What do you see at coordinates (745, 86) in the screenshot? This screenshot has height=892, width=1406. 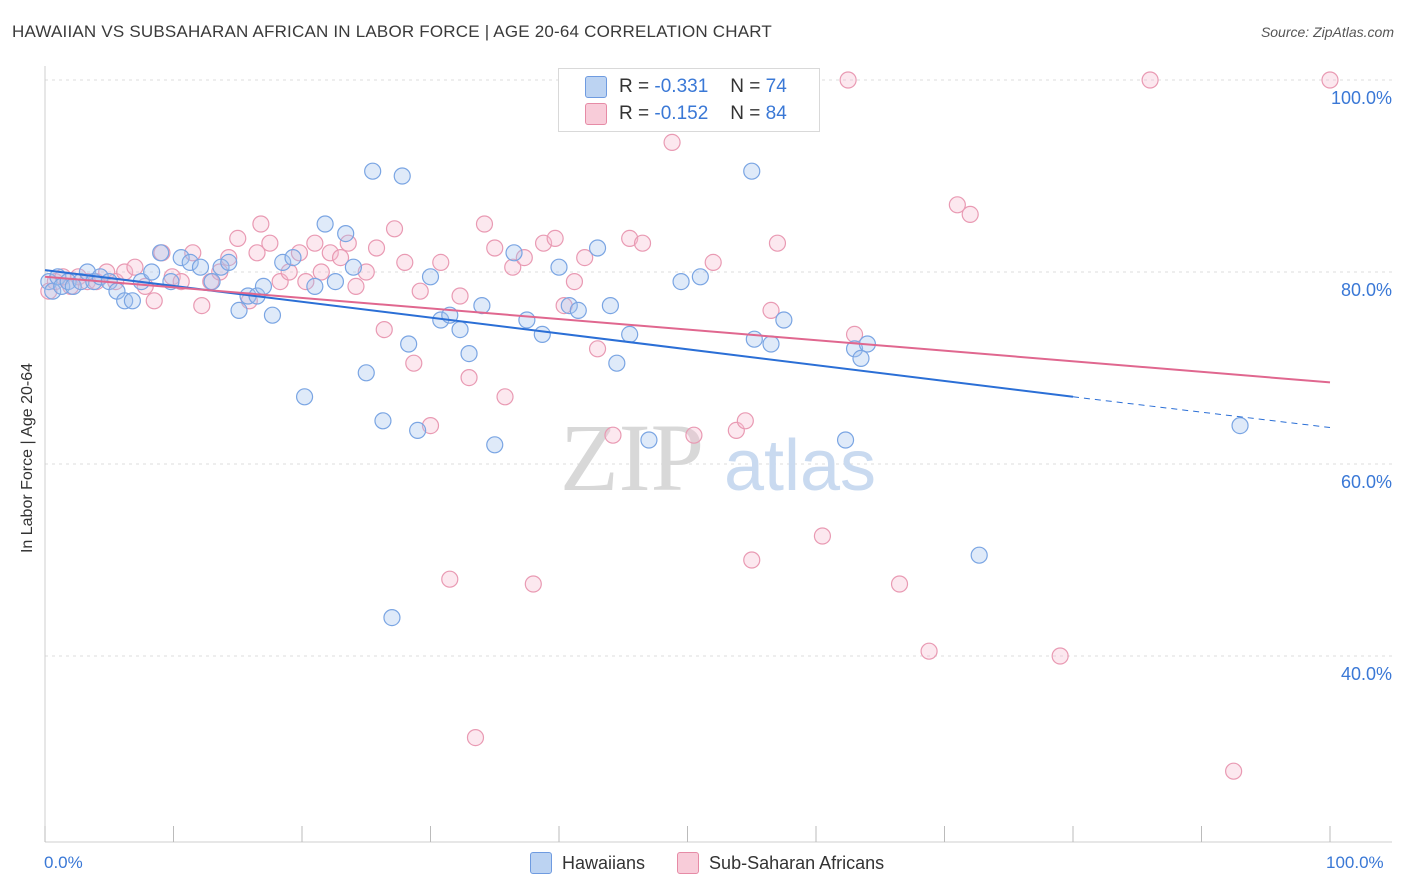 I see `legend-n-label: N =` at bounding box center [745, 86].